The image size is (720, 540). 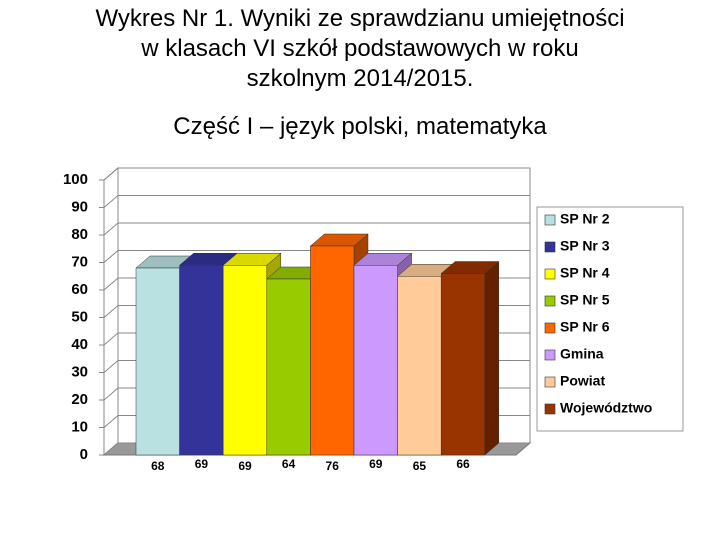 I want to click on y-tick-label: 100, so click(x=75, y=179).